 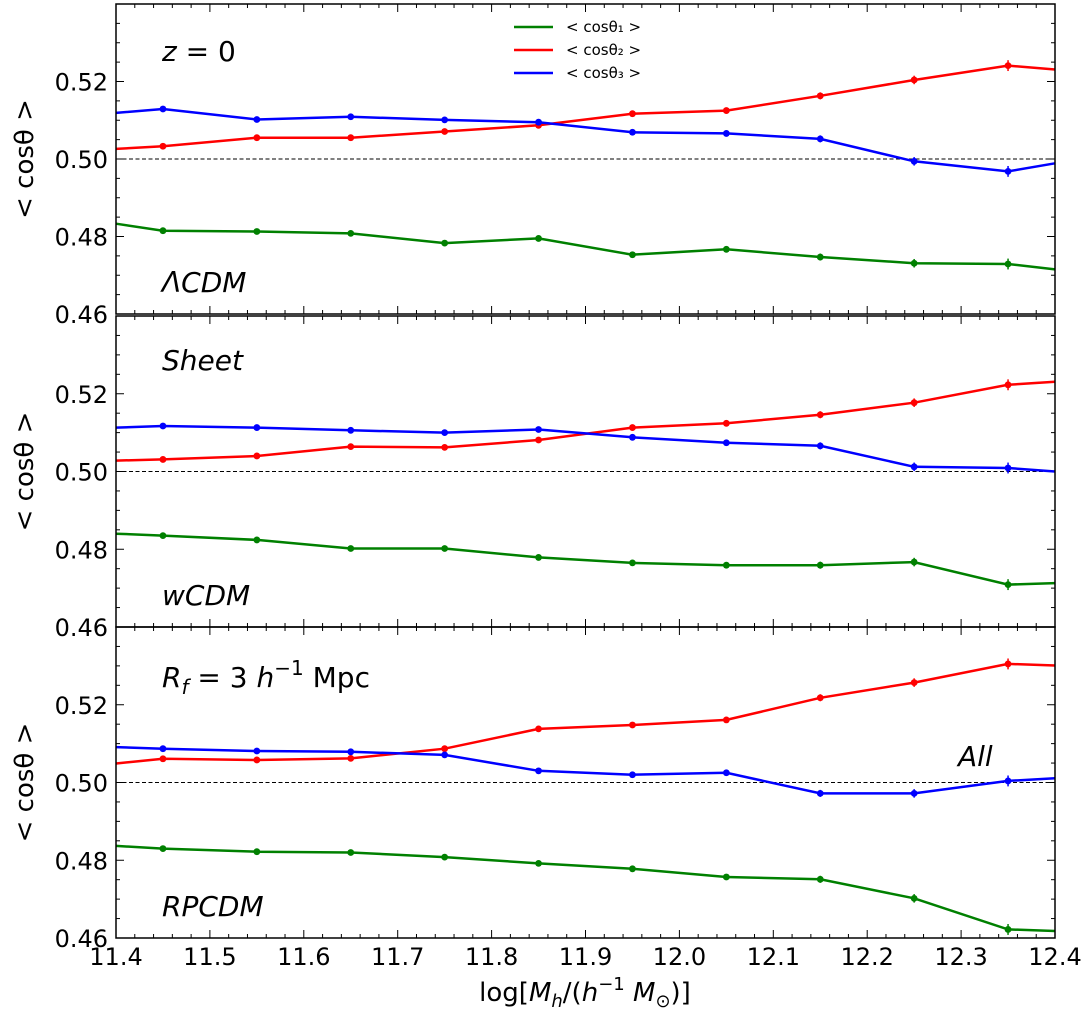 What do you see at coordinates (25, 159) in the screenshot?
I see `y-axis-label: < cosθ >` at bounding box center [25, 159].